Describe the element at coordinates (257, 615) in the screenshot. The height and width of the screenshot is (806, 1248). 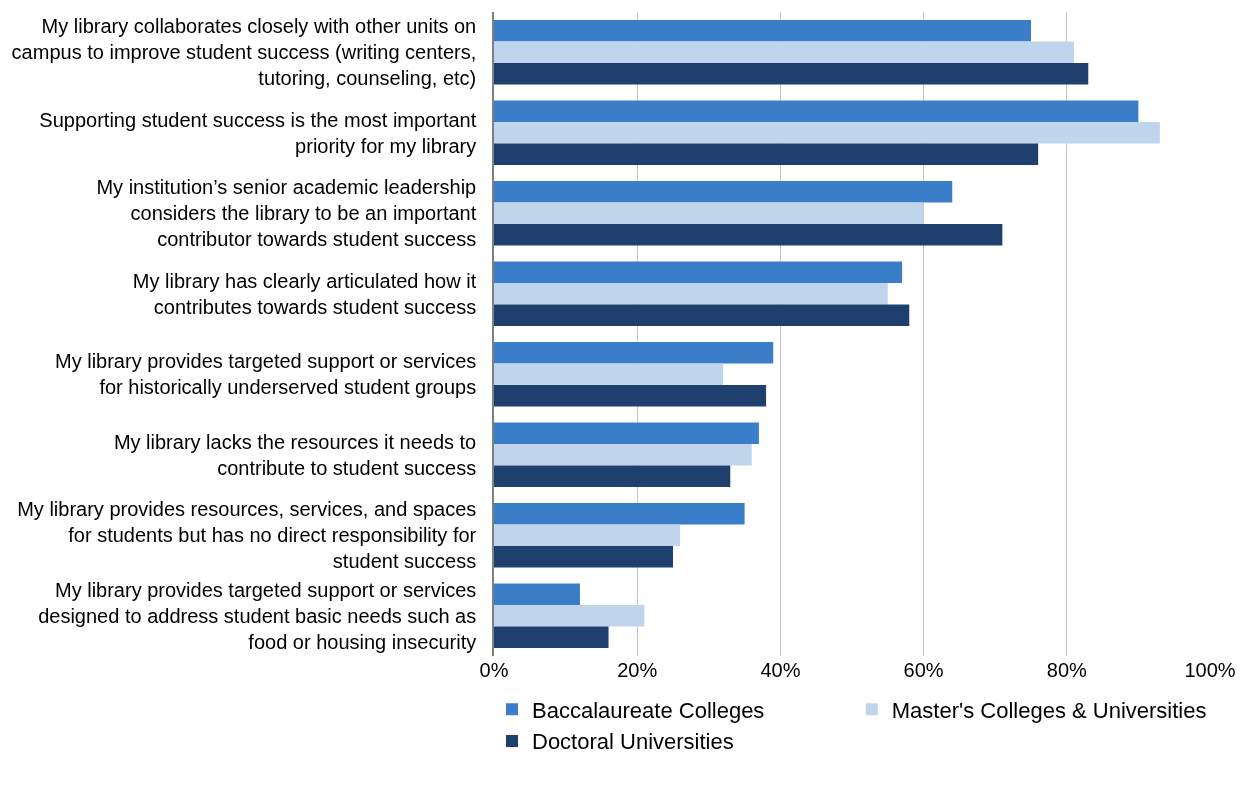
I see `y-tick-label: My library provides targeted support or services designed to address student basic needs such as food or housing insecurity` at that location.